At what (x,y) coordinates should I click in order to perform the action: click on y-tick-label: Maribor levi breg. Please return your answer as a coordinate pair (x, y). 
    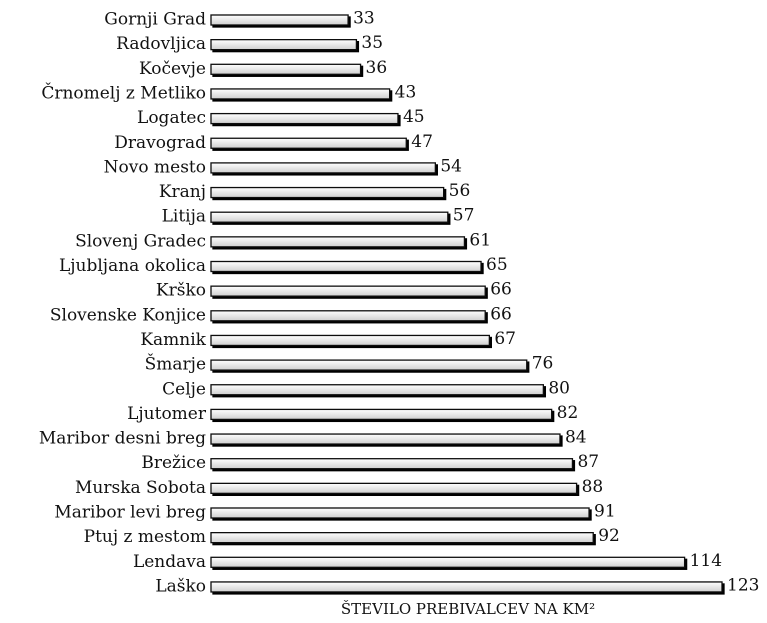
    Looking at the image, I should click on (130, 513).